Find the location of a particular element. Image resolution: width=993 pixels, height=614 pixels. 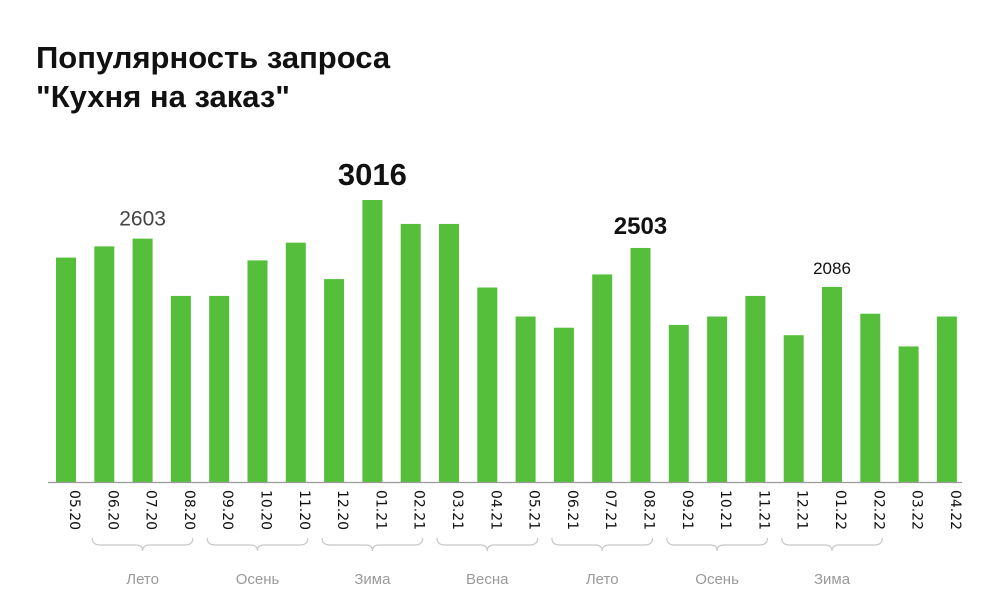

bar-07.21 is located at coordinates (602, 378).